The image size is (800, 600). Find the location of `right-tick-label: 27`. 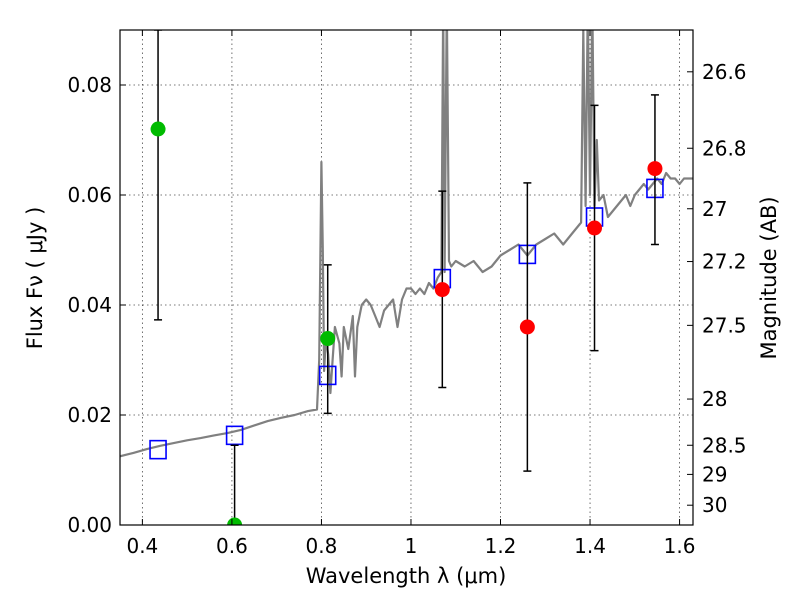

right-tick-label: 27 is located at coordinates (714, 209).